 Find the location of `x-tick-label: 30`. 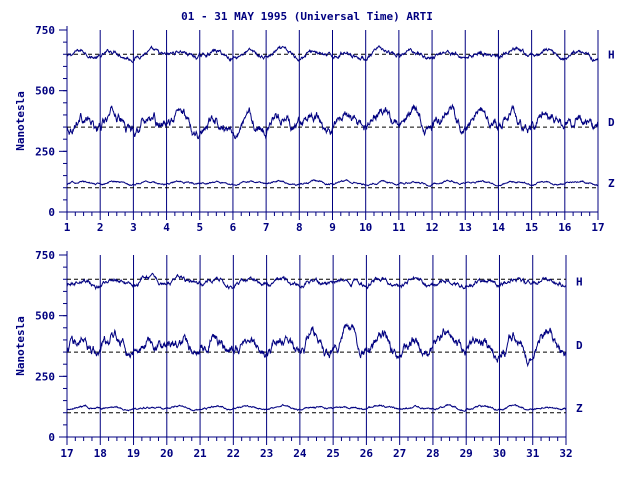

x-tick-label: 30 is located at coordinates (499, 453).